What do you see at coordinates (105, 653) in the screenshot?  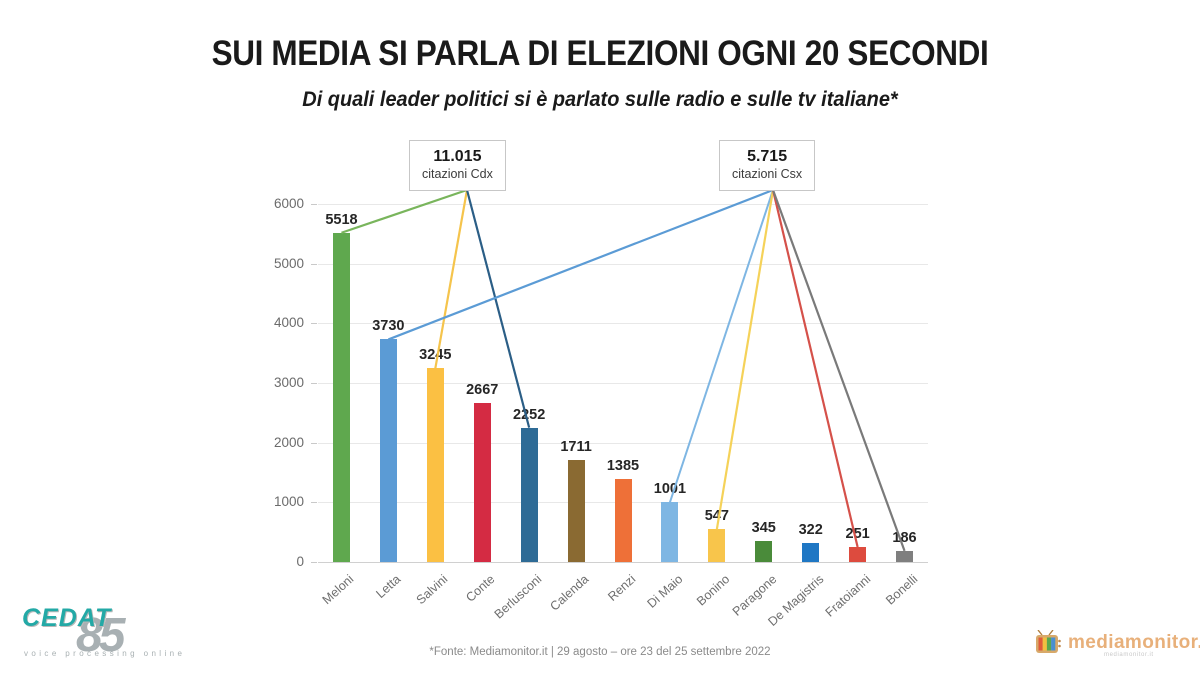 I see `cedat-logo-tagline: voice processing online` at bounding box center [105, 653].